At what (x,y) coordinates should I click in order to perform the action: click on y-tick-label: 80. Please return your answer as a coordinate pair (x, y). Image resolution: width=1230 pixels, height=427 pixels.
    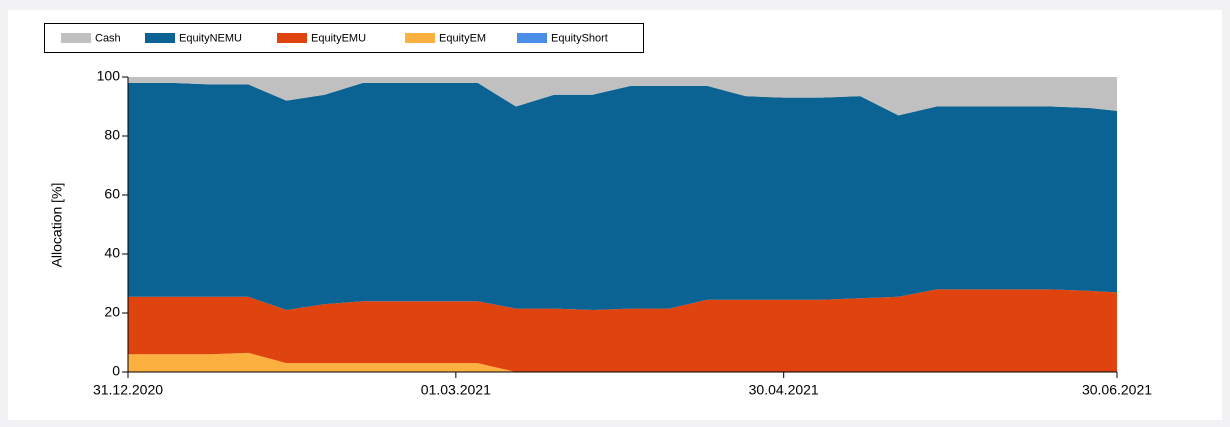
    Looking at the image, I should click on (112, 135).